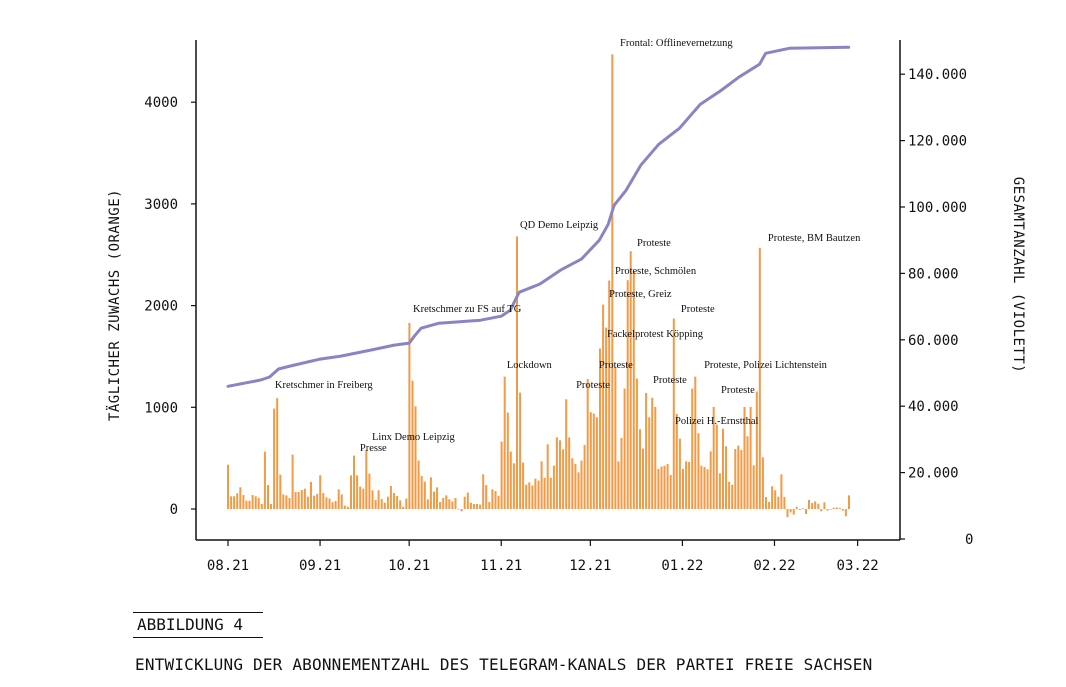  Describe the element at coordinates (937, 208) in the screenshot. I see `right-tick-label: 100.000` at that location.